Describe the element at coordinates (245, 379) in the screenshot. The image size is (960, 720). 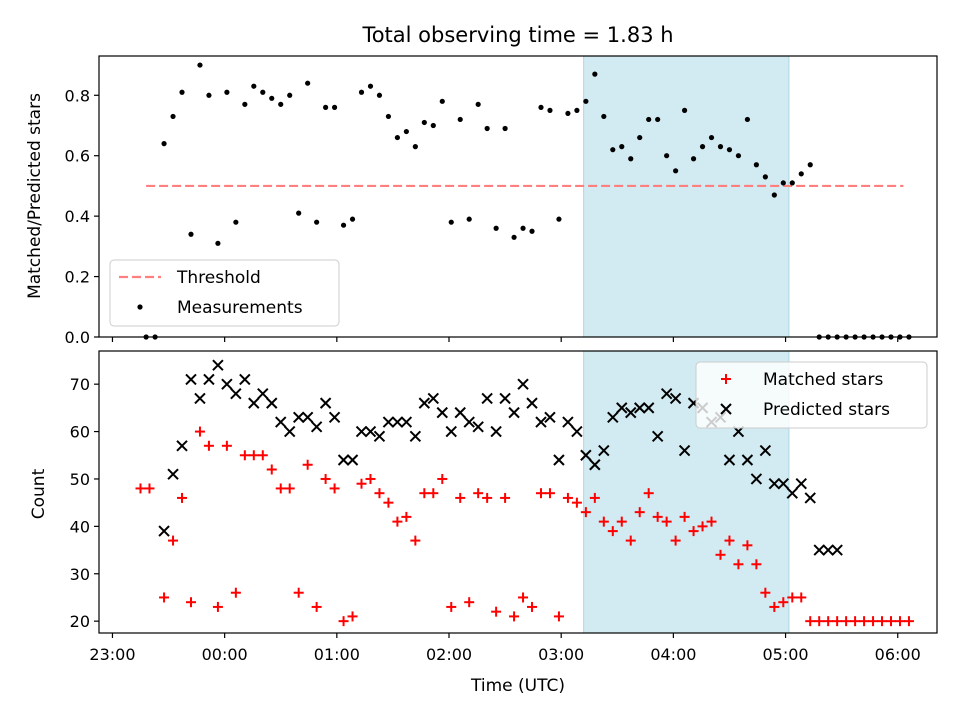
I see `bottom-series1-point-9-b` at that location.